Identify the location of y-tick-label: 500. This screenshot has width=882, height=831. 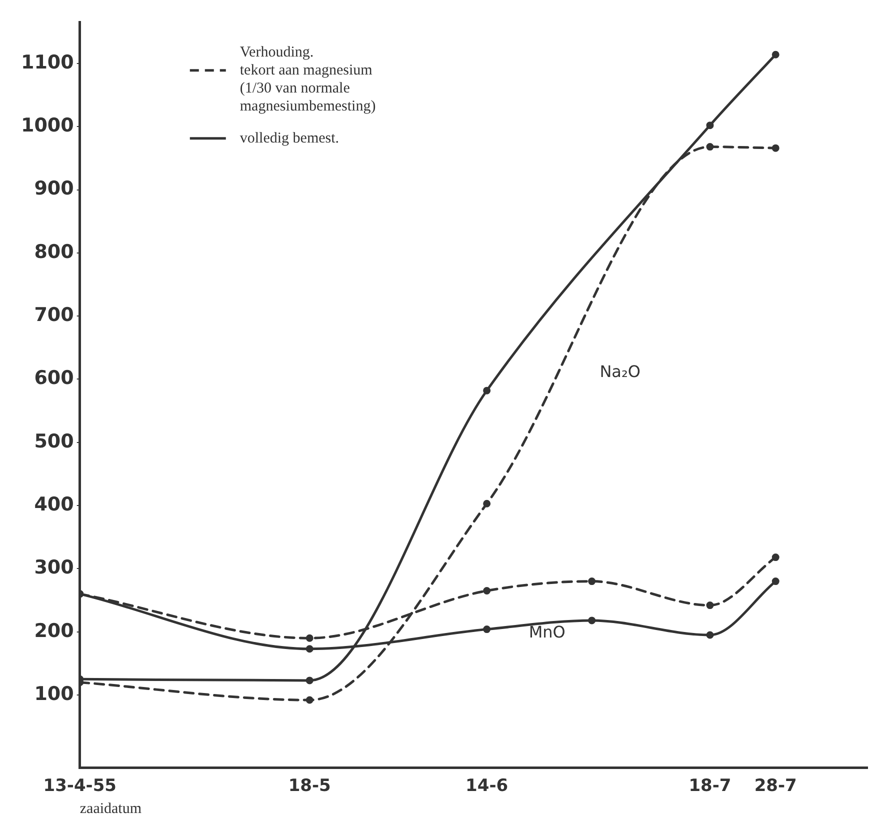
(54, 441).